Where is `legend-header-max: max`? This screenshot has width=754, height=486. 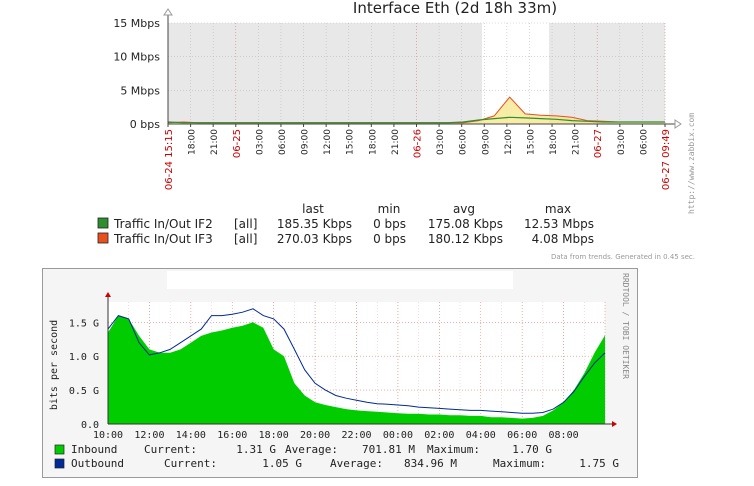
legend-header-max: max is located at coordinates (558, 209).